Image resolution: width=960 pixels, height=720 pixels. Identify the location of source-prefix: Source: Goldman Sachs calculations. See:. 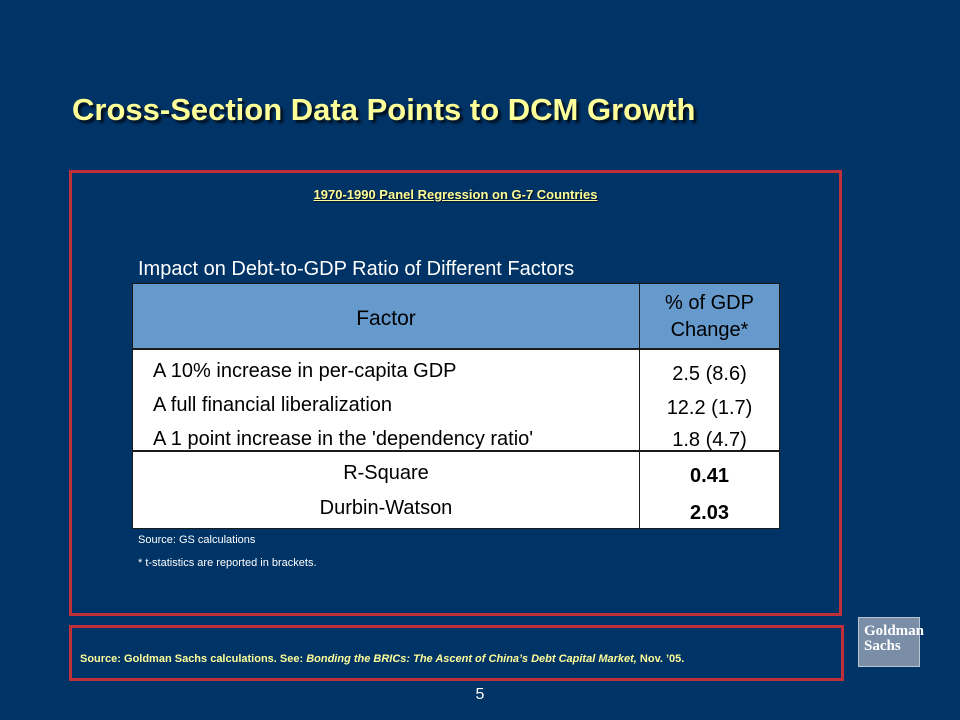
(193, 659).